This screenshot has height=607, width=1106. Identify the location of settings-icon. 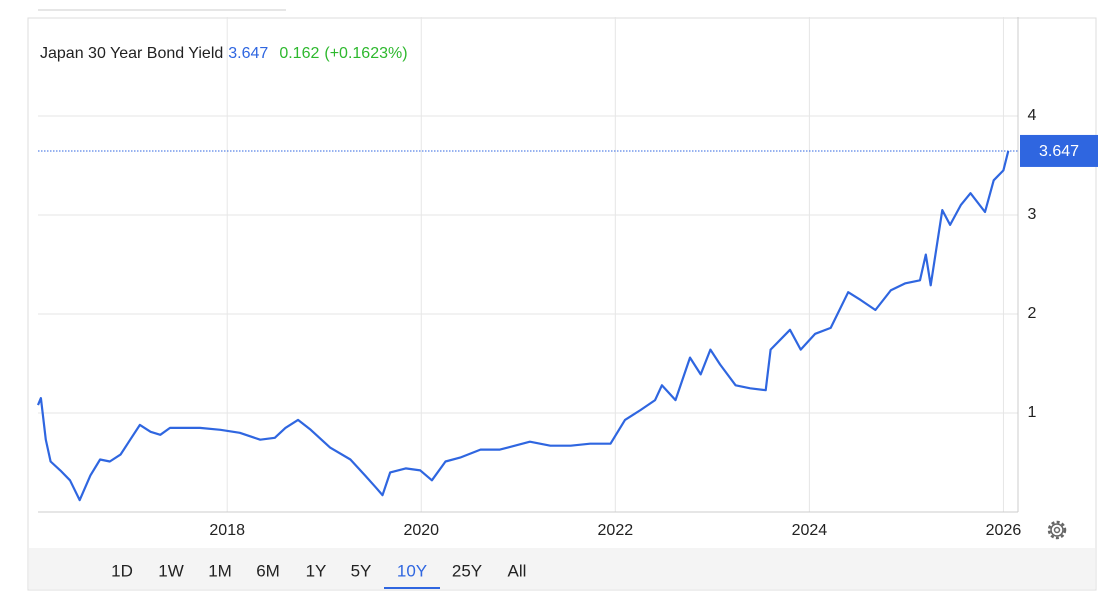
(1057, 530).